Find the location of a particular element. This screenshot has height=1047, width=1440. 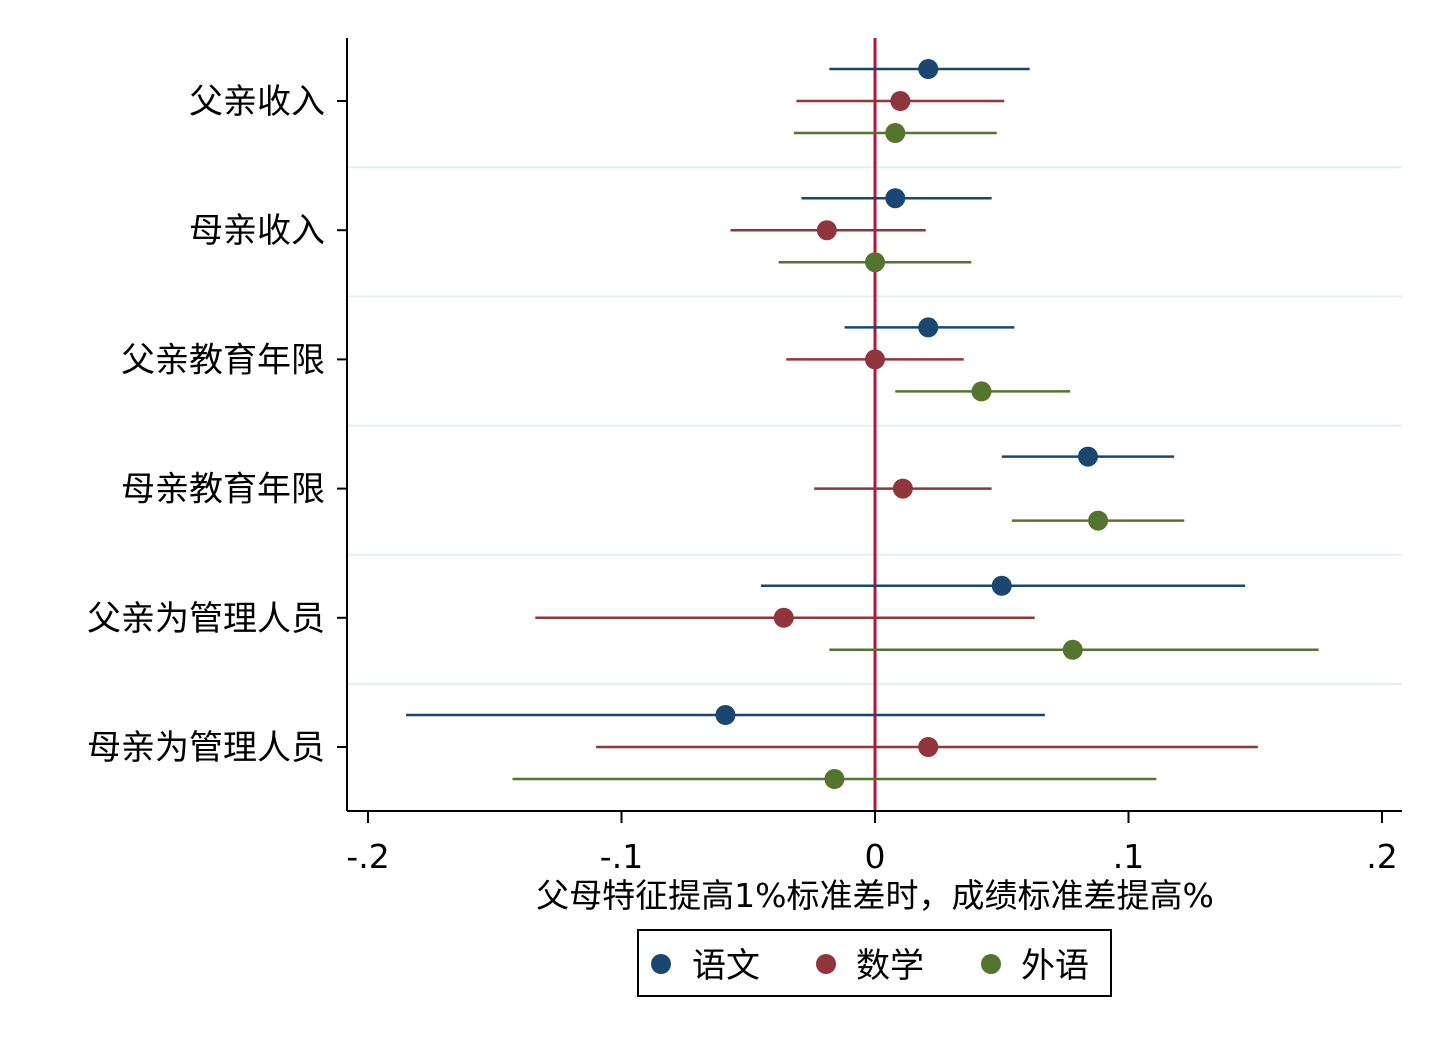

legend-box is located at coordinates (874, 963).